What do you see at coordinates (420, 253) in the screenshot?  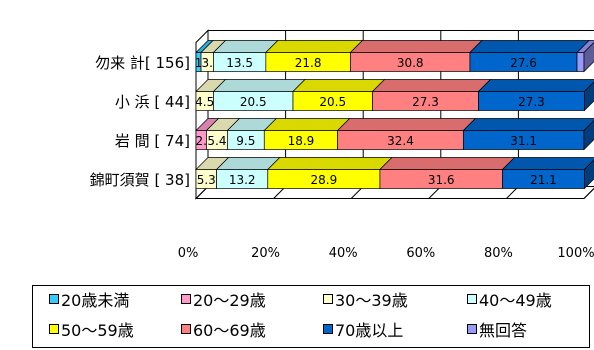 I see `x-tick-label: 60%` at bounding box center [420, 253].